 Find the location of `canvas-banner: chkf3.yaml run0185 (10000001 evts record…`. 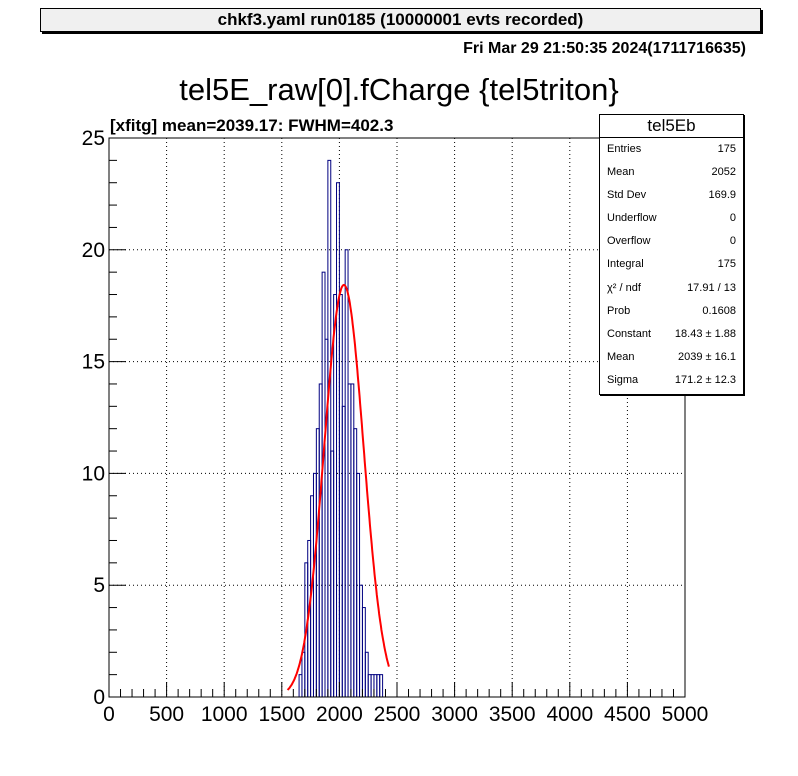

canvas-banner: chkf3.yaml run0185 (10000001 evts record… is located at coordinates (400, 20).